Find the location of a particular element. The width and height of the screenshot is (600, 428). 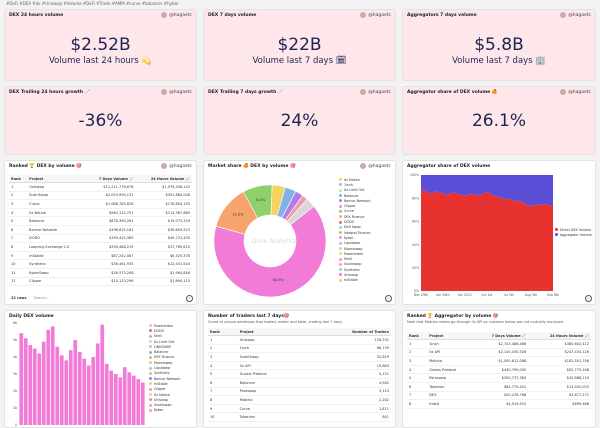

table-row: 9 Curve 1,811 is located at coordinates (299, 409).